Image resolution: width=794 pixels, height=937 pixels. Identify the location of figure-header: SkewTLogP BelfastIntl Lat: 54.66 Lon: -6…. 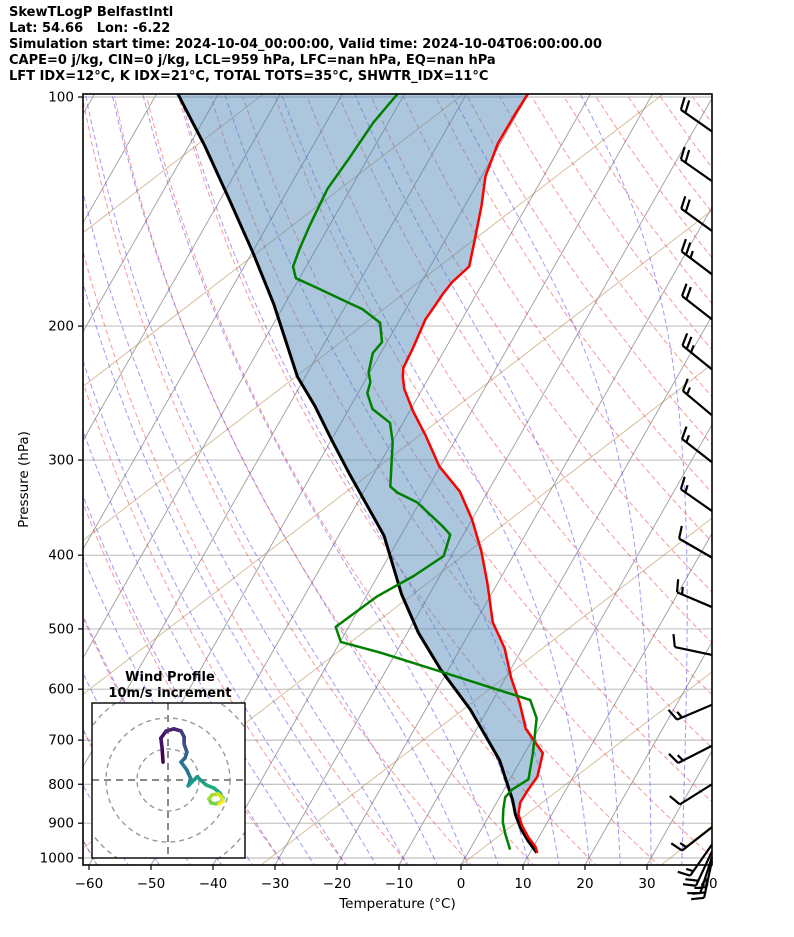
(305, 45).